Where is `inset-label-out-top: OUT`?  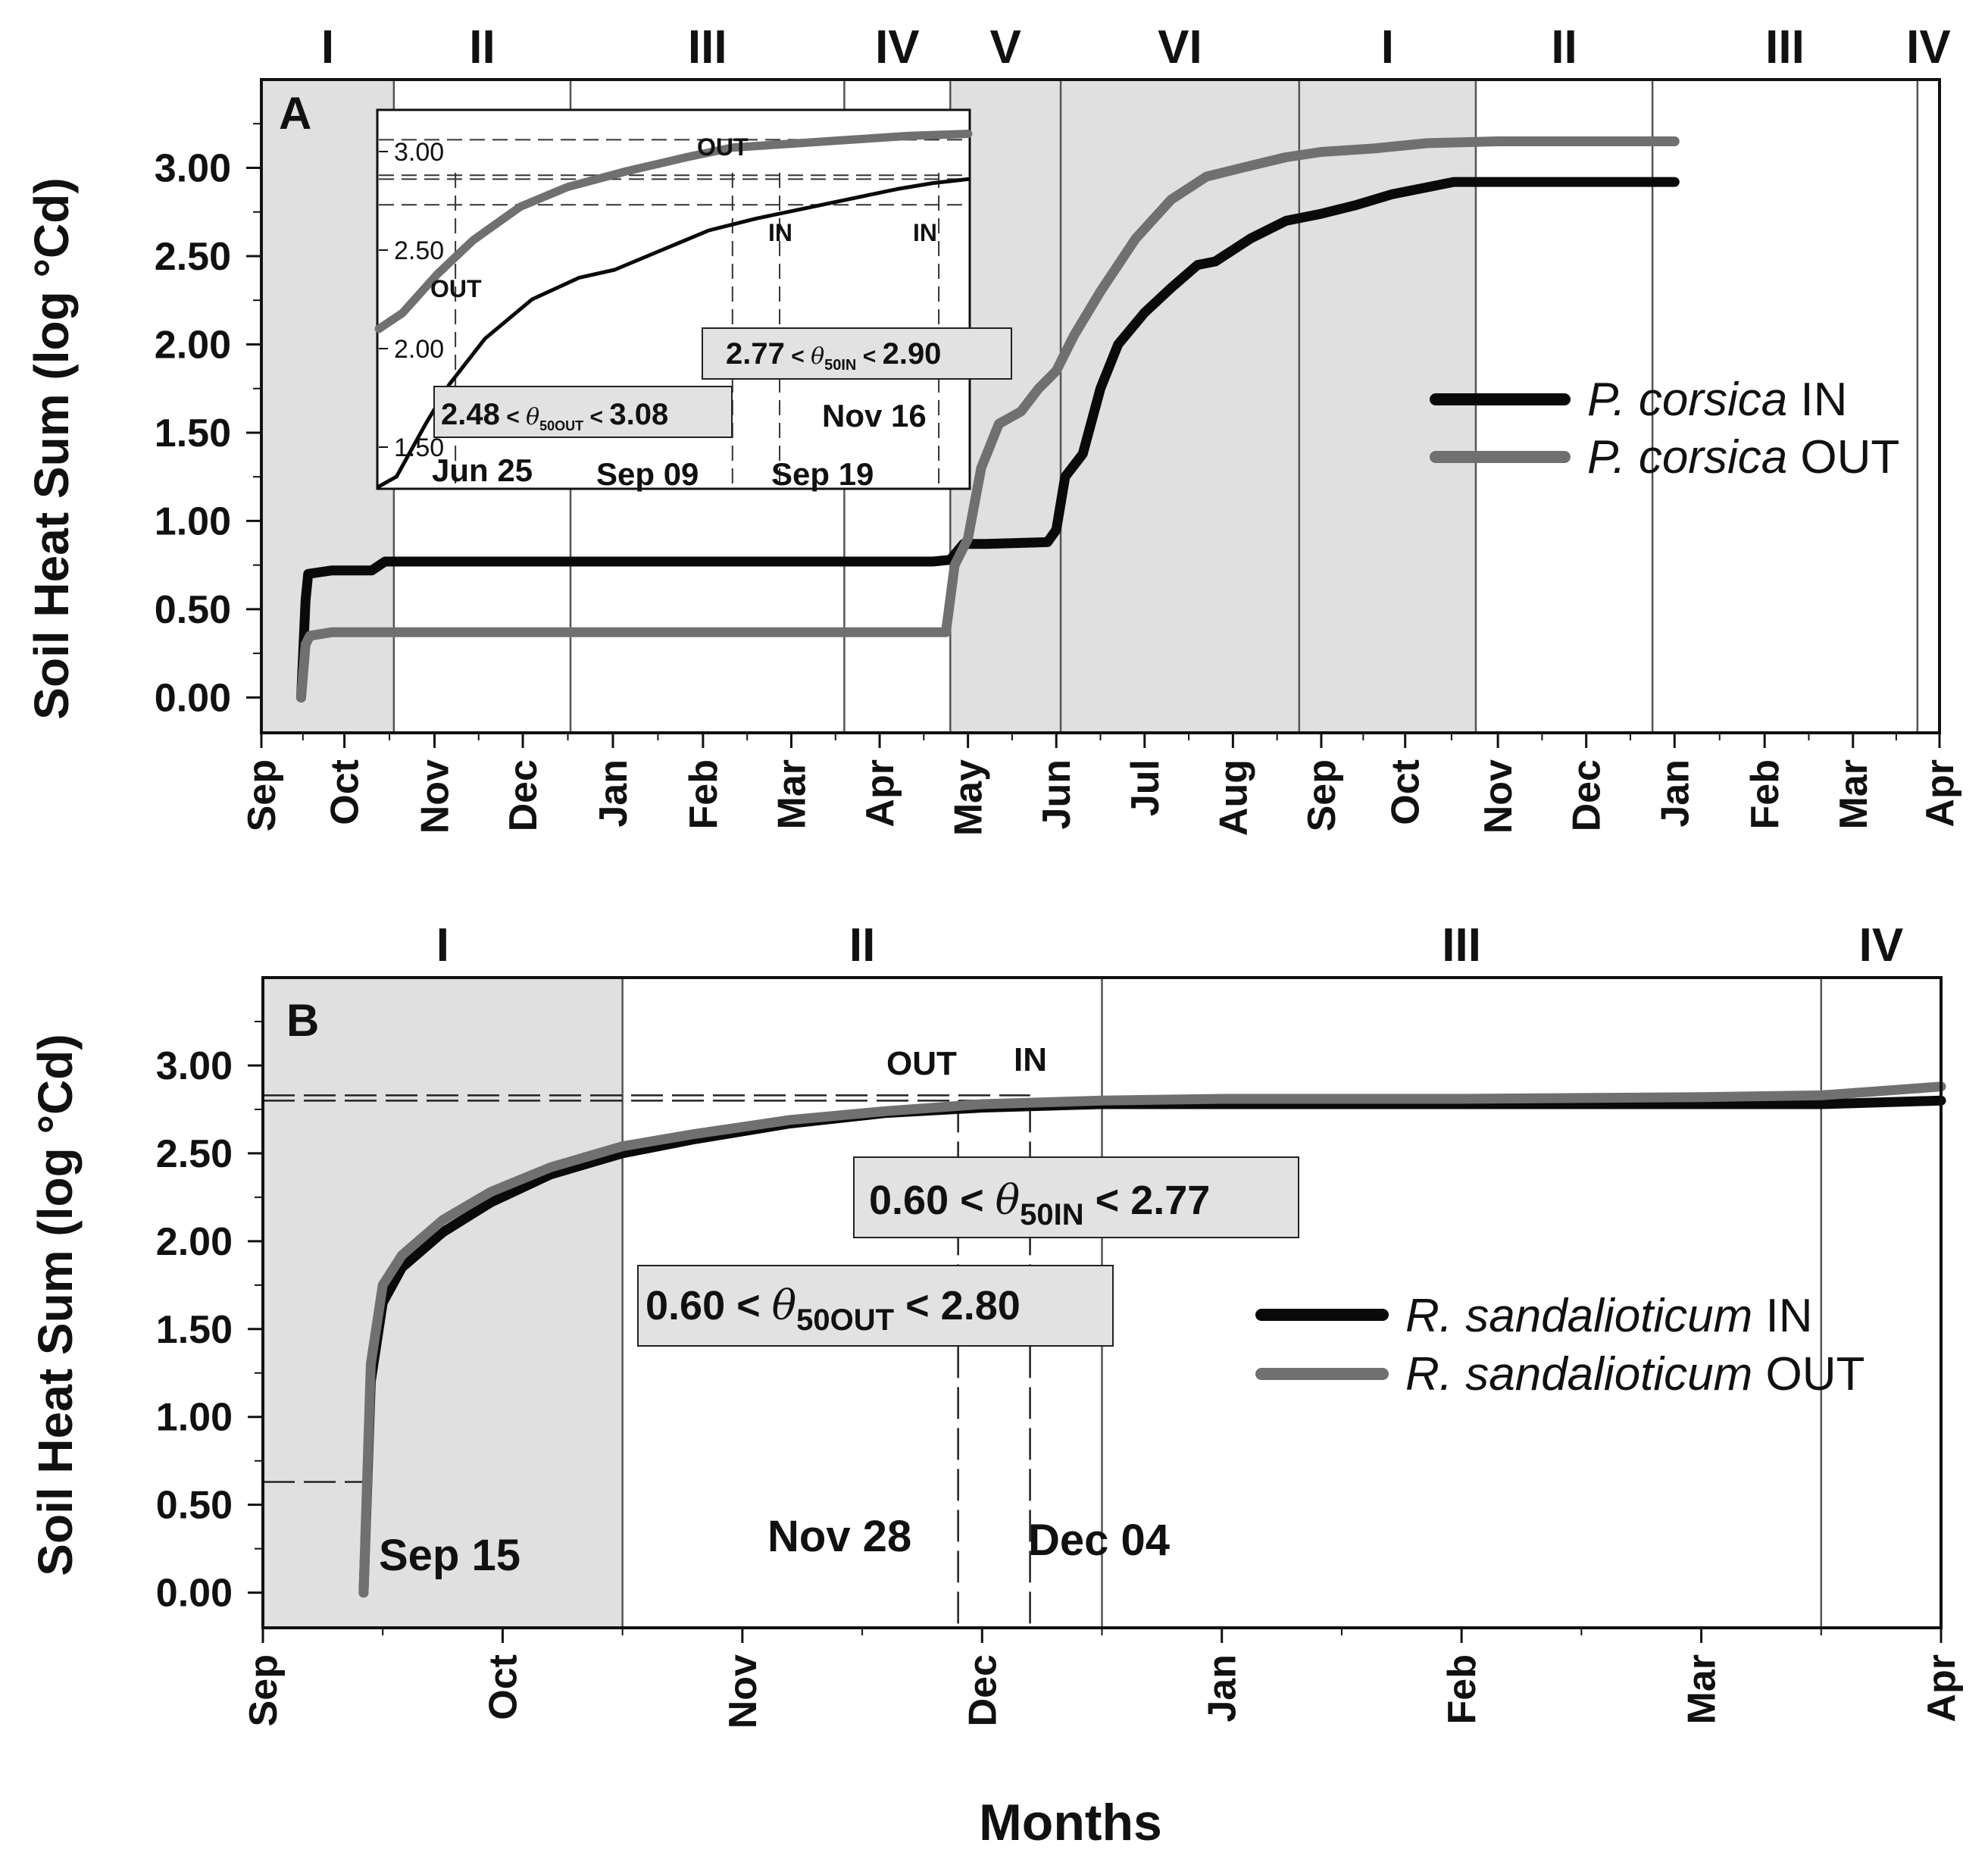
inset-label-out-top: OUT is located at coordinates (723, 147).